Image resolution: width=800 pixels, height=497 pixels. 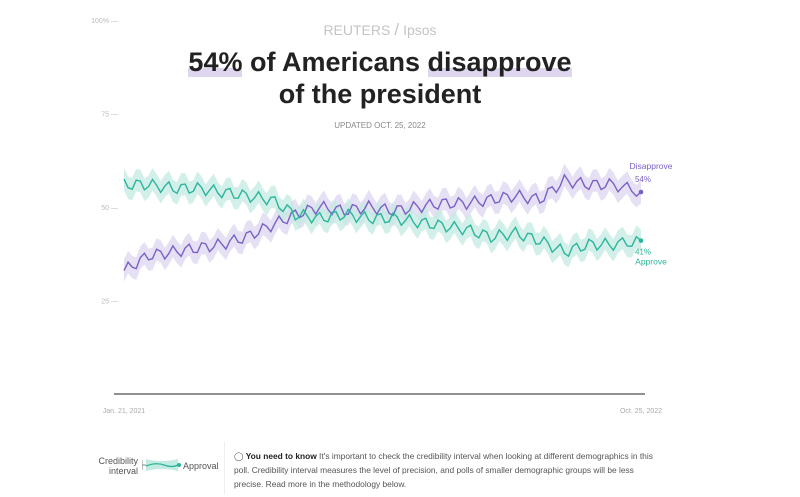 What do you see at coordinates (420, 30) in the screenshot?
I see `ipsos-logo: Ipsos` at bounding box center [420, 30].